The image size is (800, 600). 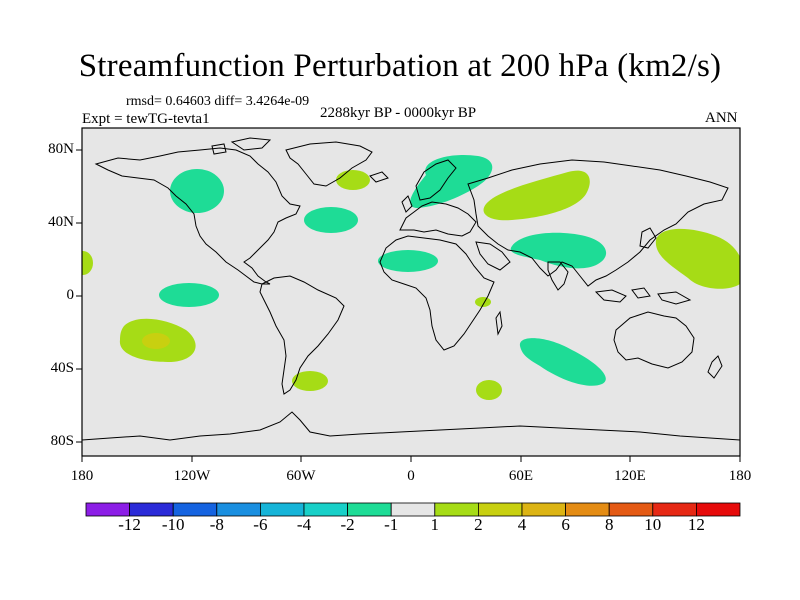 What do you see at coordinates (407, 204) in the screenshot?
I see `coast-british-isles` at bounding box center [407, 204].